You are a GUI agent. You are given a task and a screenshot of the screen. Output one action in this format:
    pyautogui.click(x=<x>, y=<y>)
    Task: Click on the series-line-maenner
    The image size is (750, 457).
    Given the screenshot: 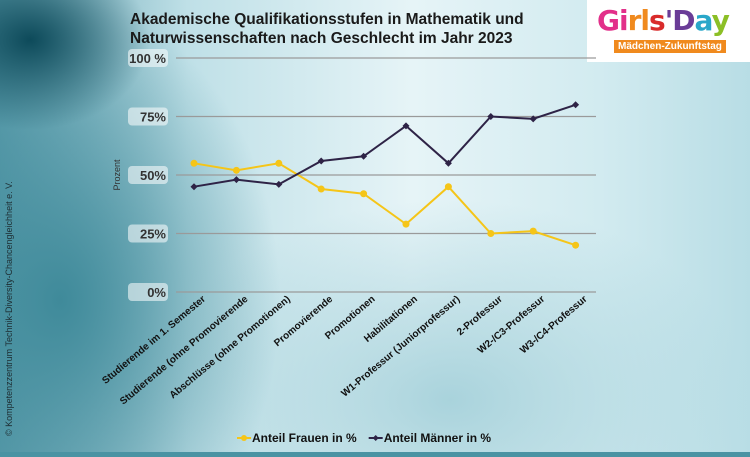 What is the action you would take?
    pyautogui.click(x=384, y=145)
    